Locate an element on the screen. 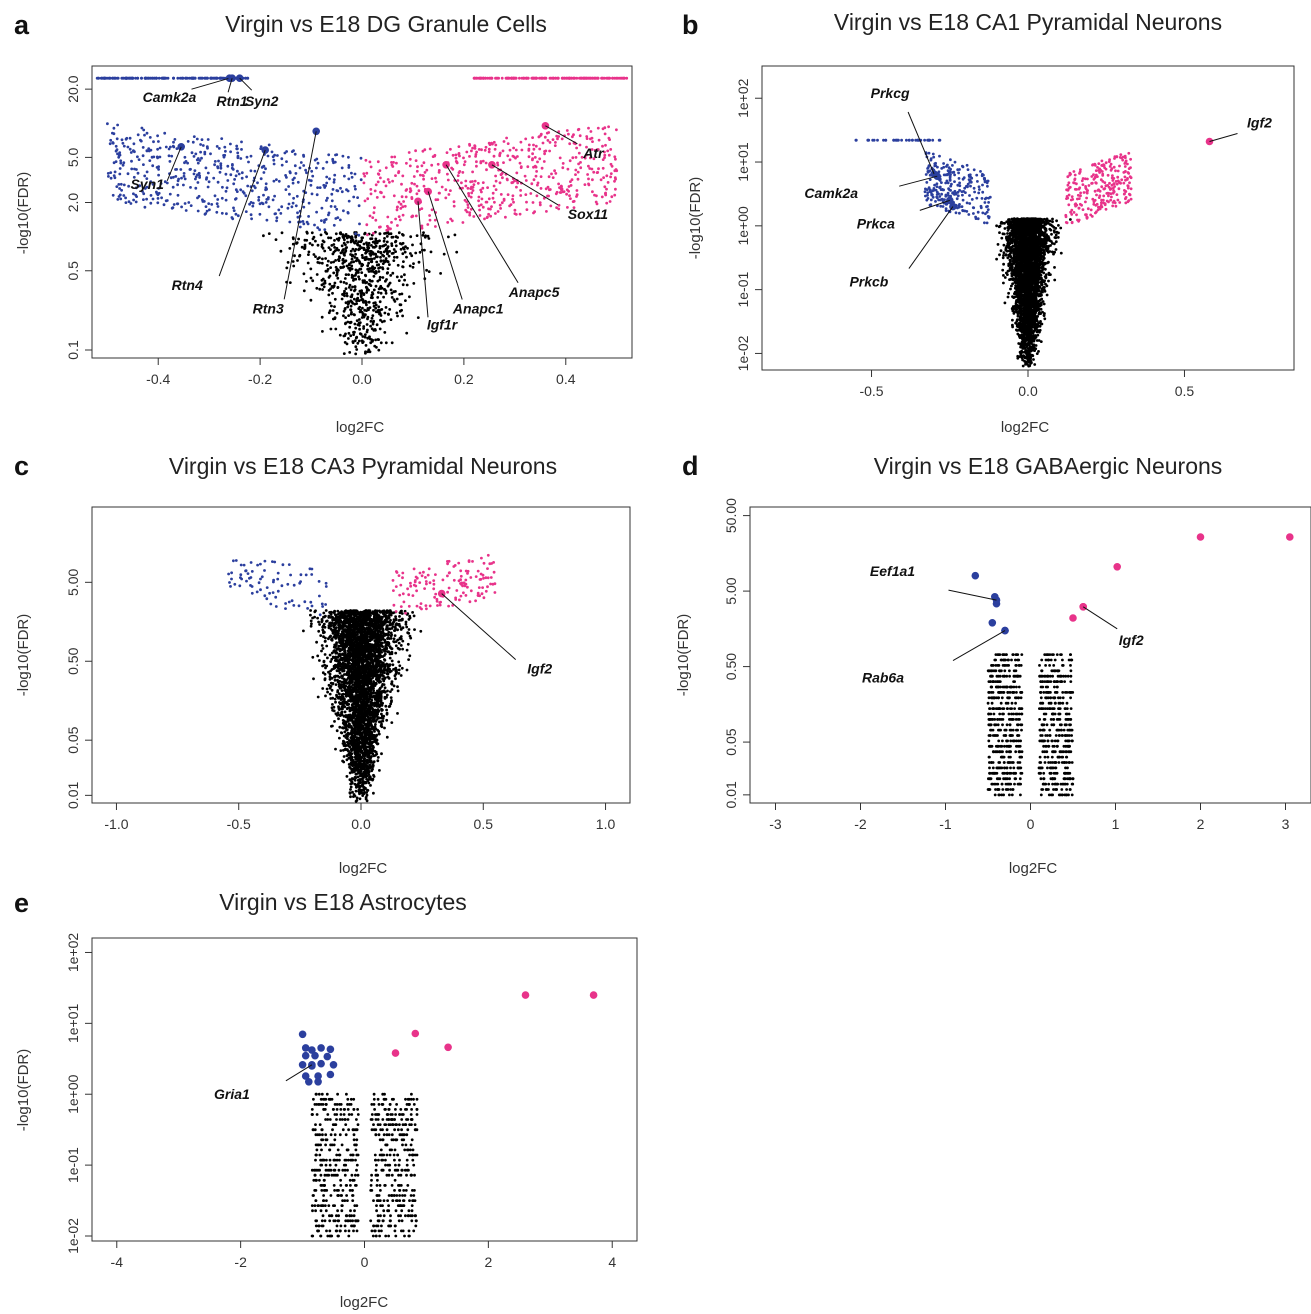 This screenshot has width=1311, height=1314. gene-label-anapc5: Anapc5 is located at coordinates (534, 292).